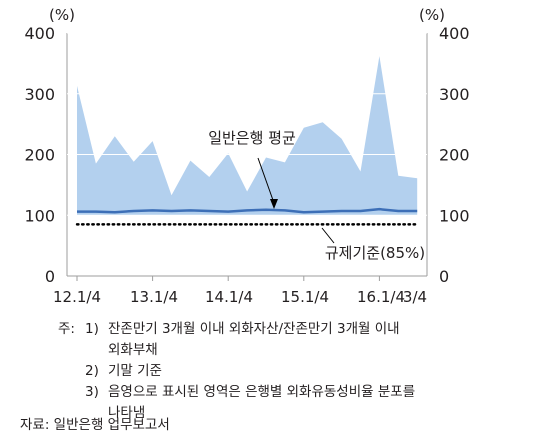 Image resolution: width=540 pixels, height=441 pixels. What do you see at coordinates (39, 155) in the screenshot?
I see `y-tick-label-left: 200` at bounding box center [39, 155].